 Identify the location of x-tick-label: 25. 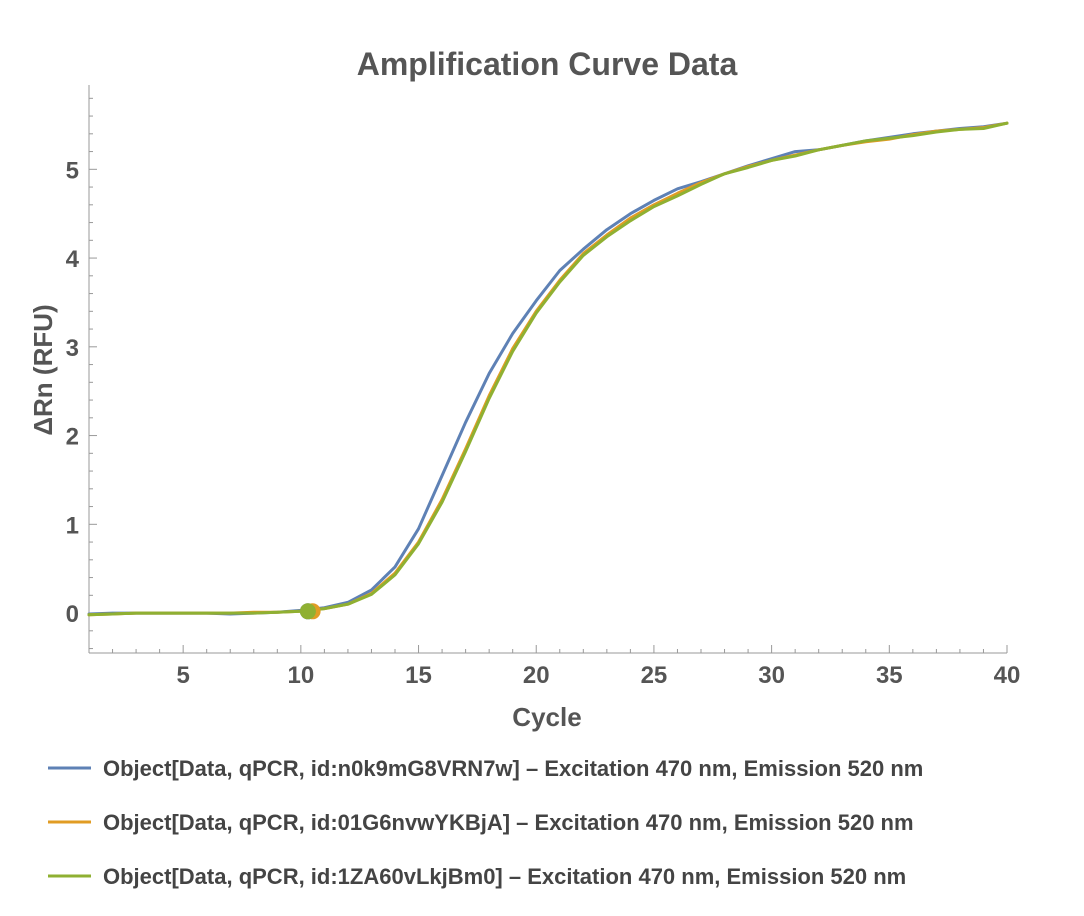
(654, 675).